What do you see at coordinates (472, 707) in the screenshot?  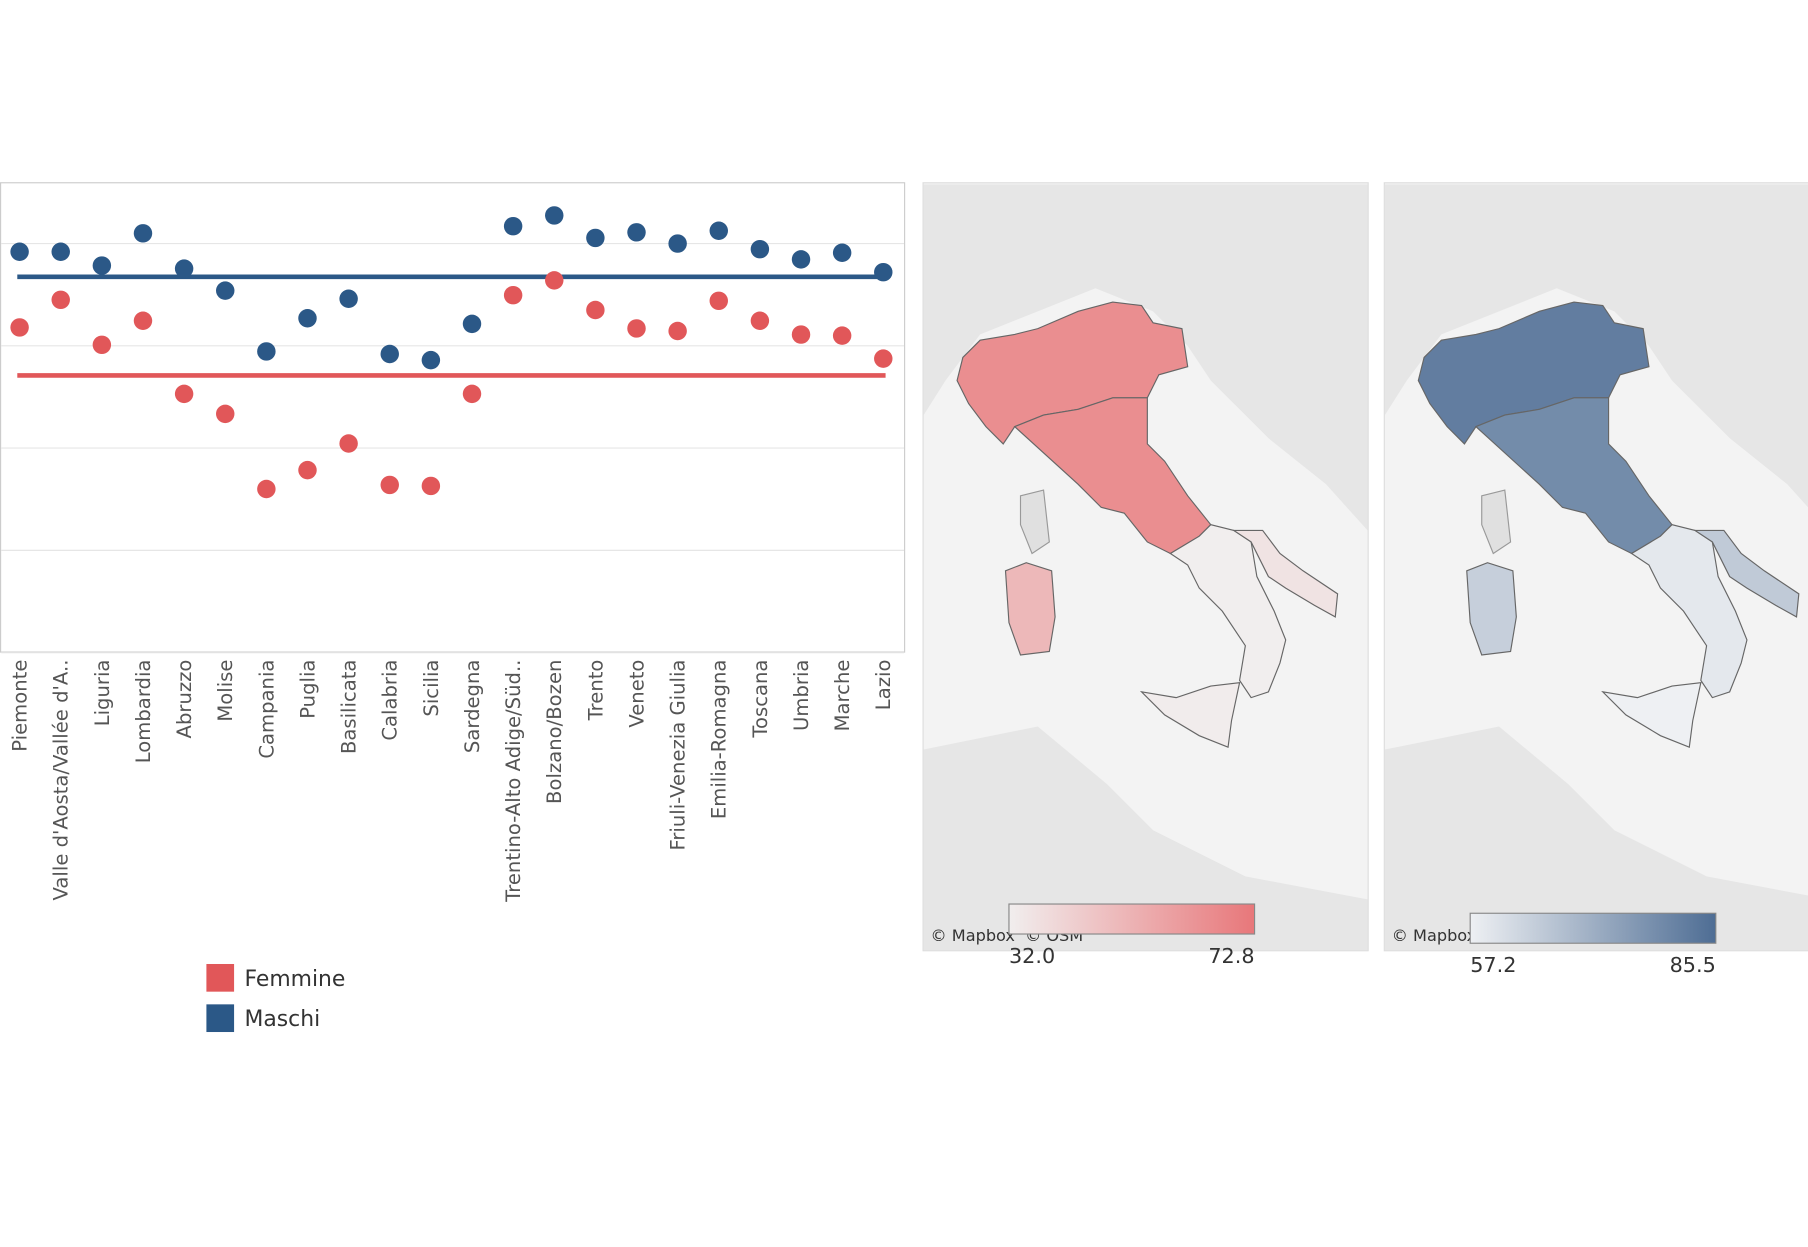 I see `x-tick-label: Sardegna` at bounding box center [472, 707].